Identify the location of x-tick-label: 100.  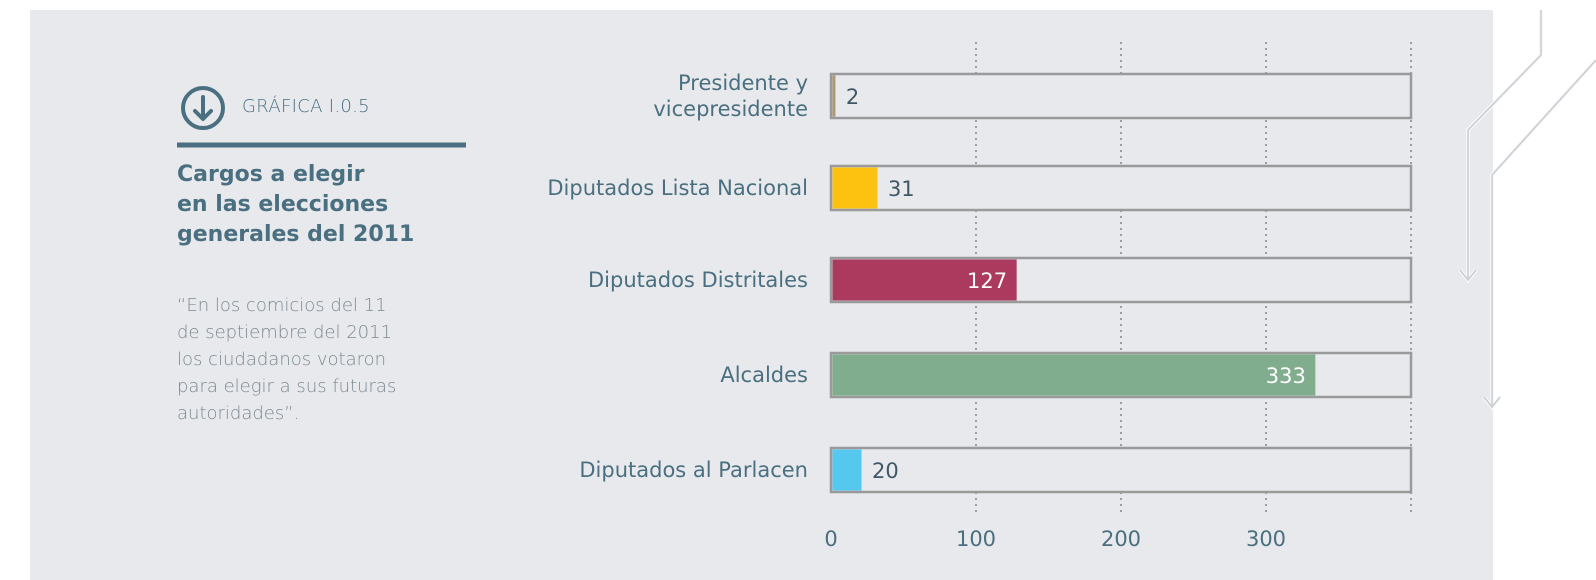
(976, 539).